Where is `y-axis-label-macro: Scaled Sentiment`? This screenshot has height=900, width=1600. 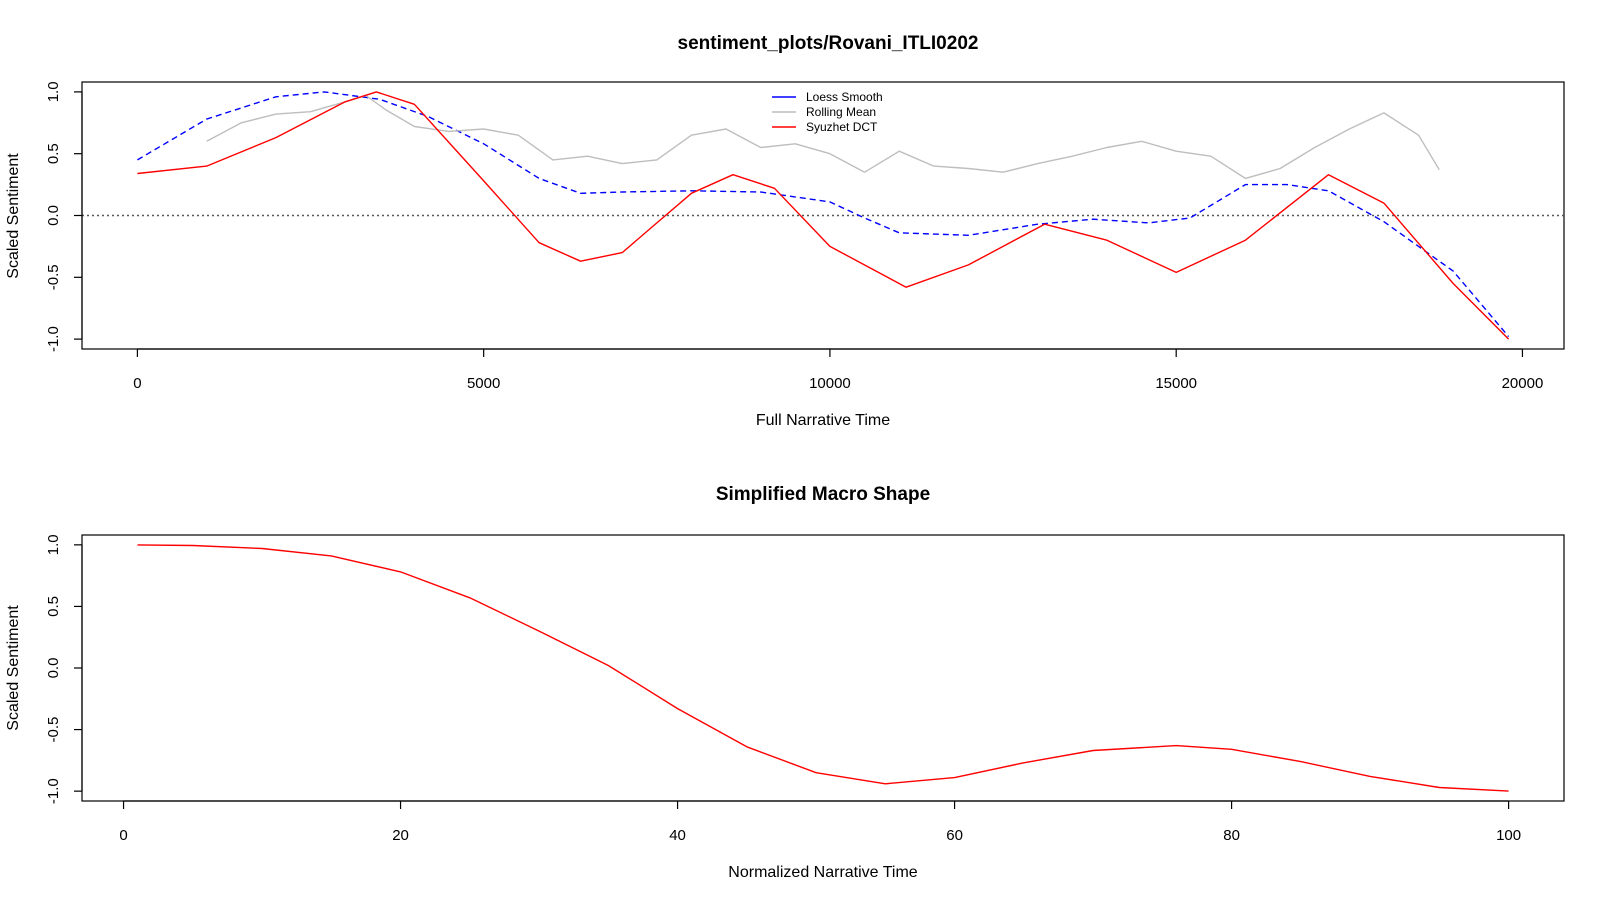 y-axis-label-macro: Scaled Sentiment is located at coordinates (13, 668).